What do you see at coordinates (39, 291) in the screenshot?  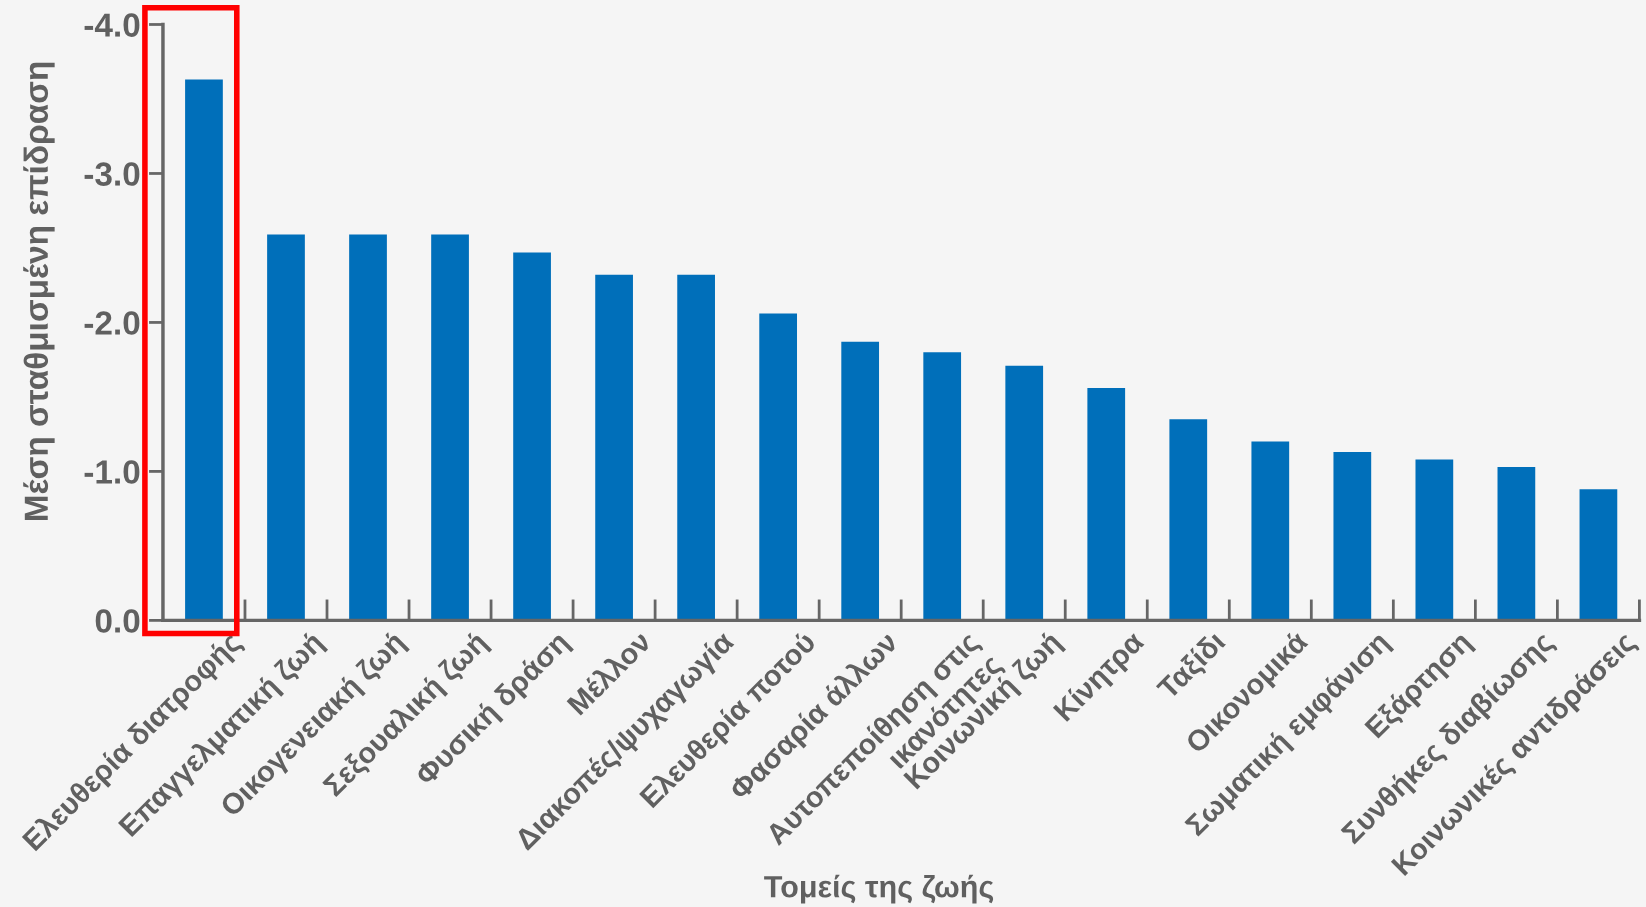 I see `y-axis-title: Μέση σταθμισμένη επίδραση` at bounding box center [39, 291].